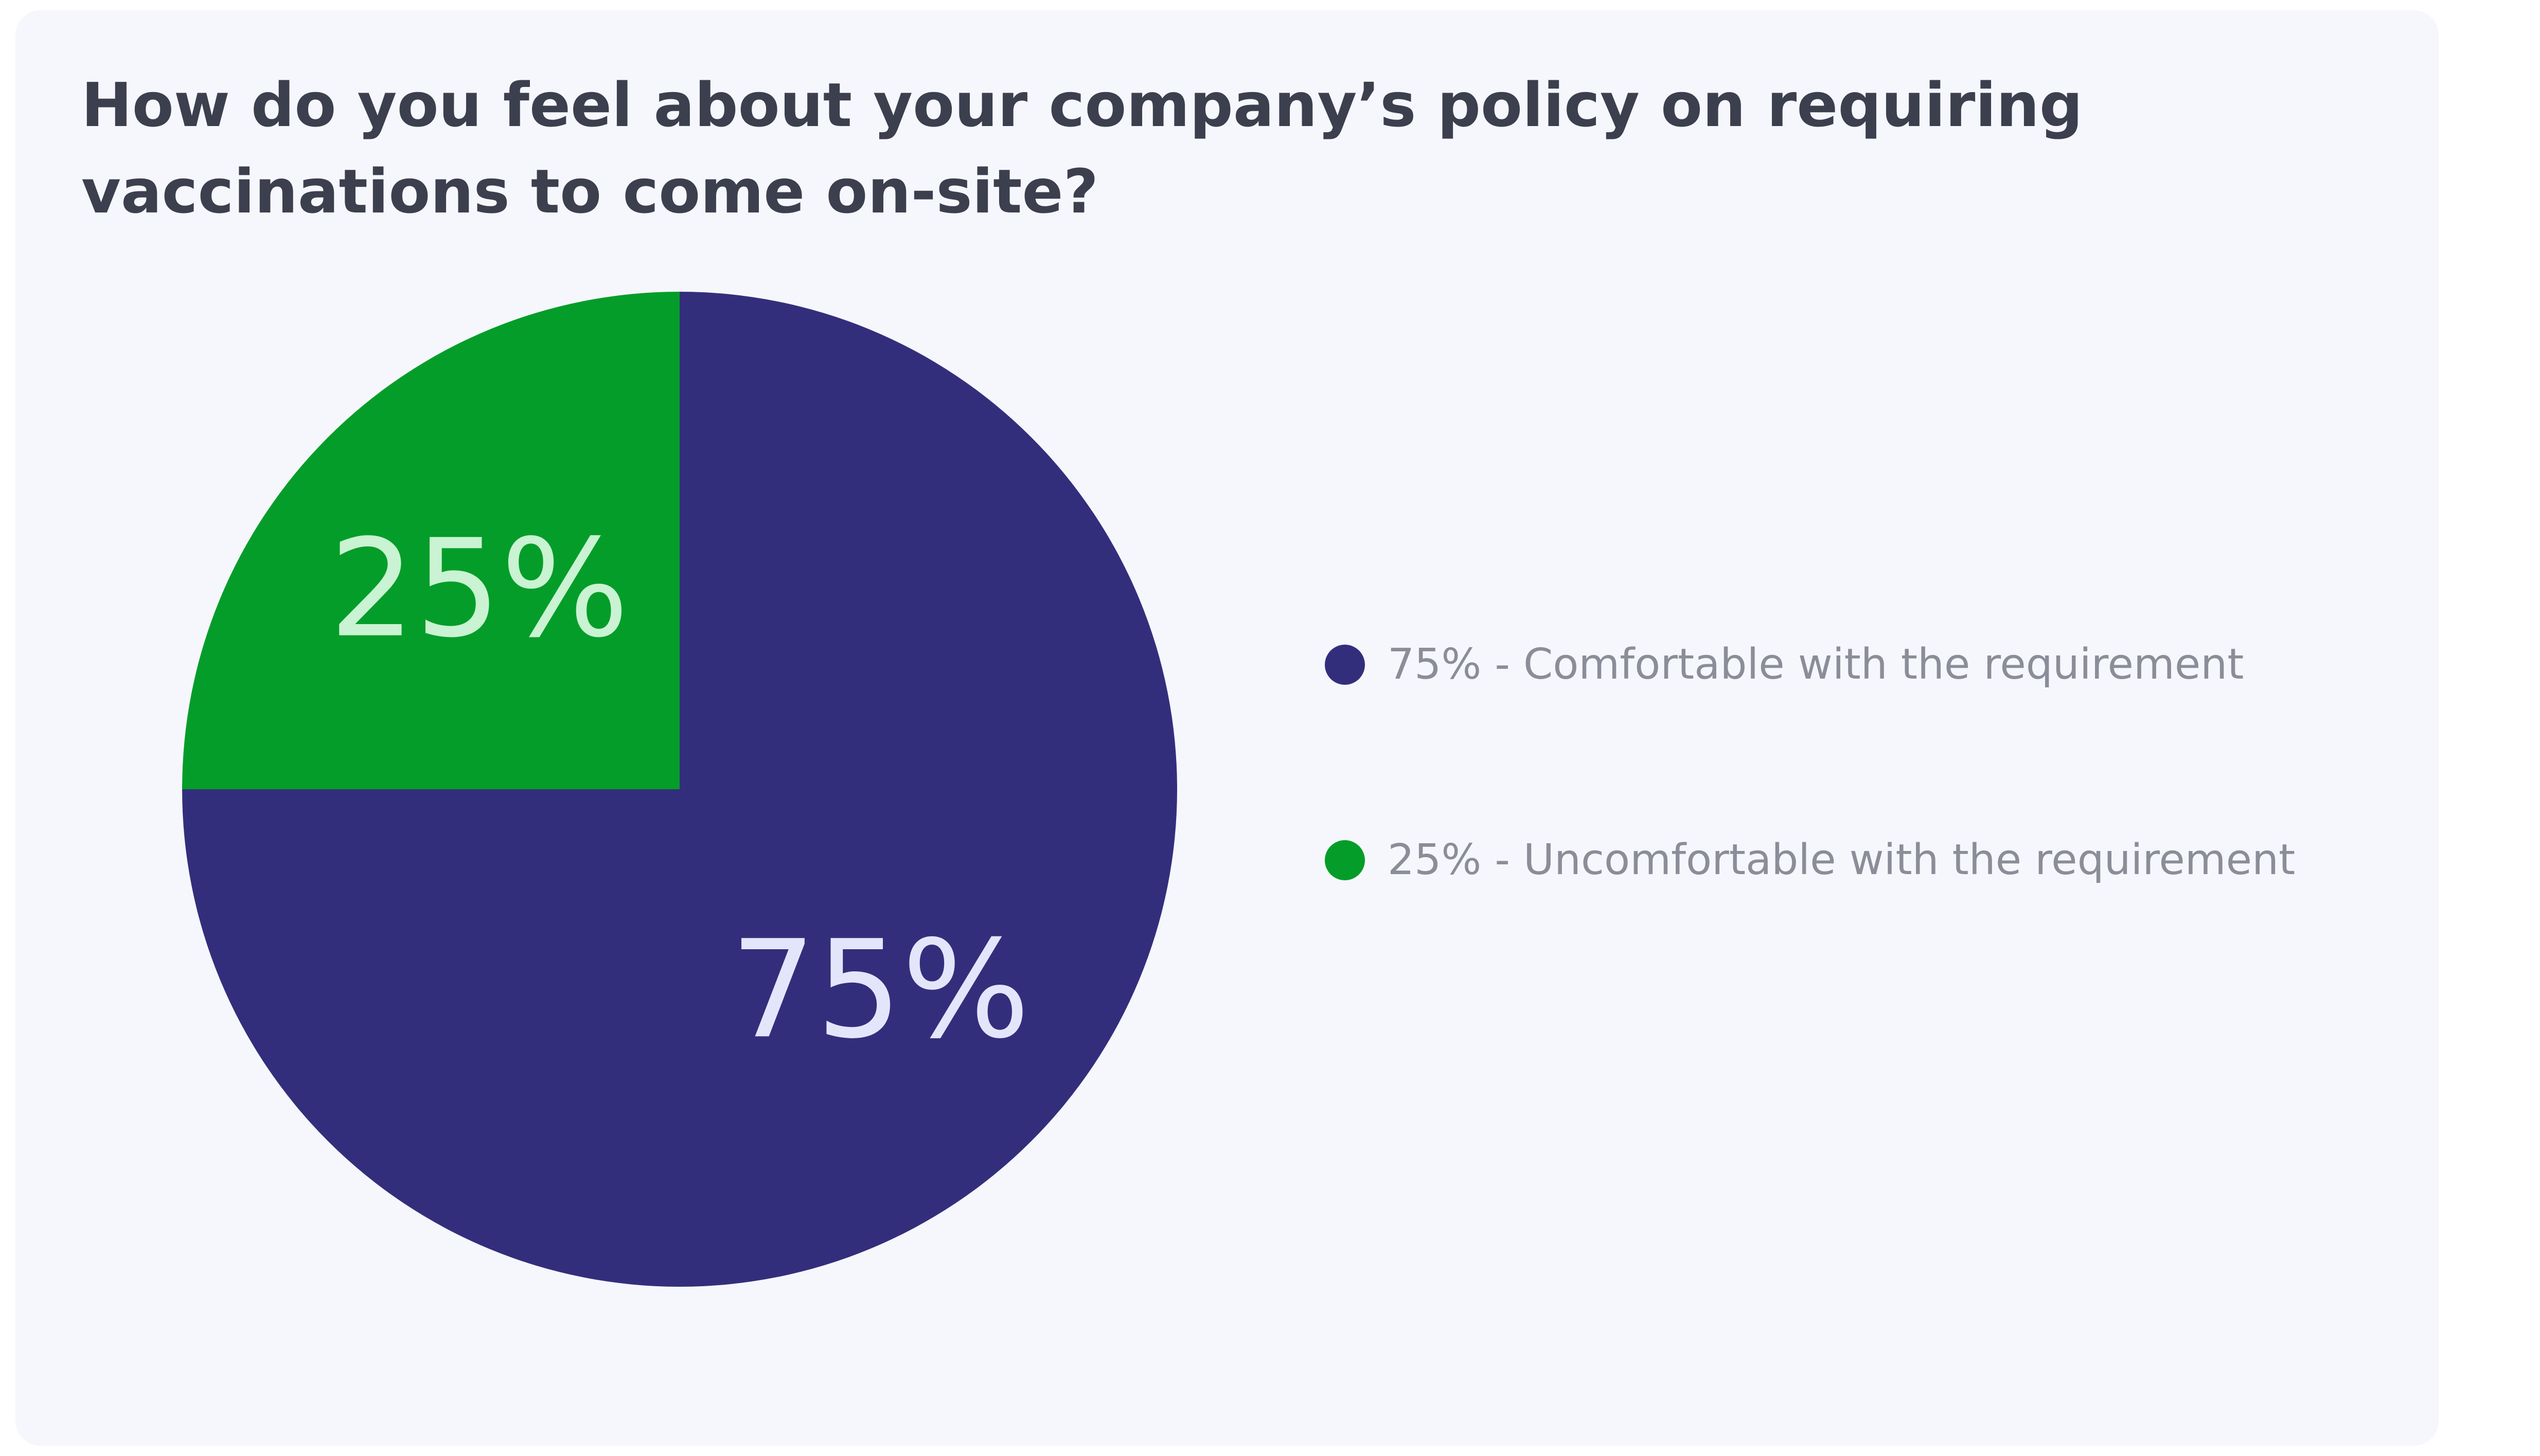 The image size is (2540, 1456). What do you see at coordinates (880, 989) in the screenshot?
I see `pie-value-label-comfortable: 75%` at bounding box center [880, 989].